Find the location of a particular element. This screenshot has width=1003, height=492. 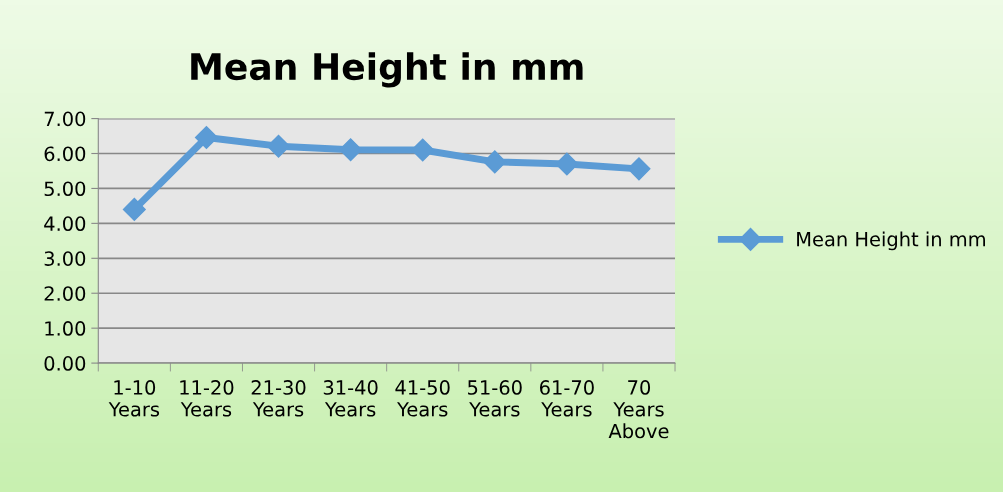

y-tick-label: 3.00 is located at coordinates (65, 258).